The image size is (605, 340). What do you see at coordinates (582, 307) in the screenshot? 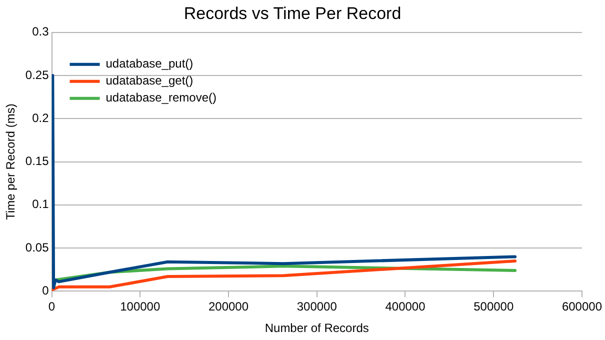
I see `x-tick-label: 600000` at bounding box center [582, 307].